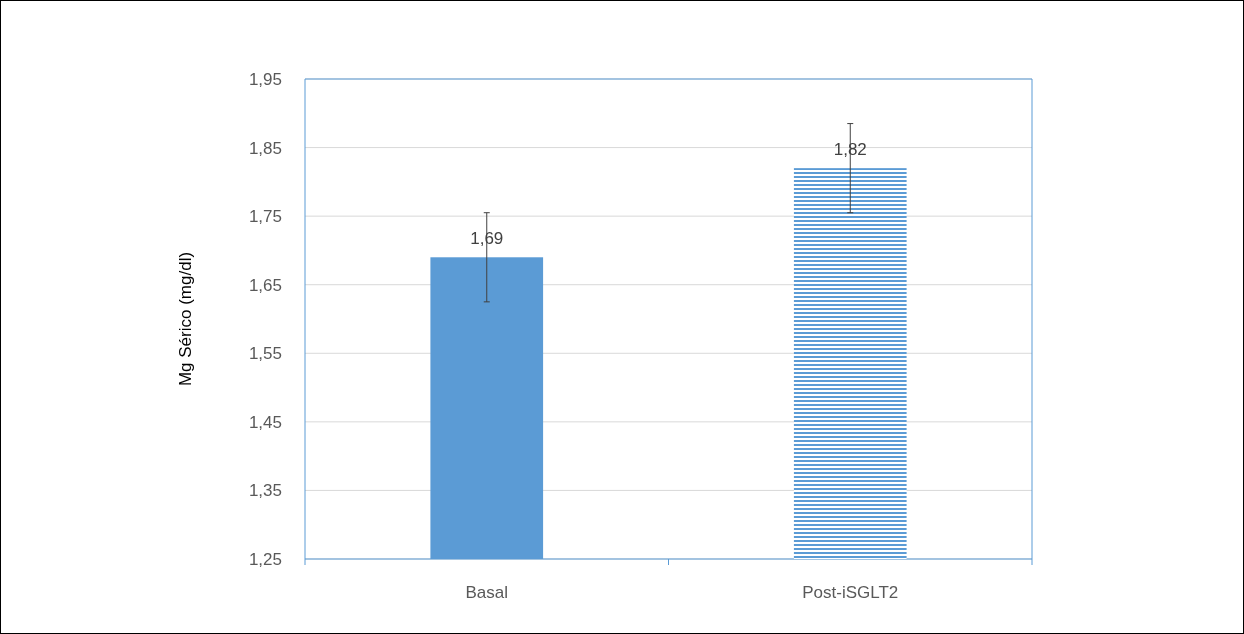  What do you see at coordinates (265, 148) in the screenshot?
I see `y-tick-label: 1,85` at bounding box center [265, 148].